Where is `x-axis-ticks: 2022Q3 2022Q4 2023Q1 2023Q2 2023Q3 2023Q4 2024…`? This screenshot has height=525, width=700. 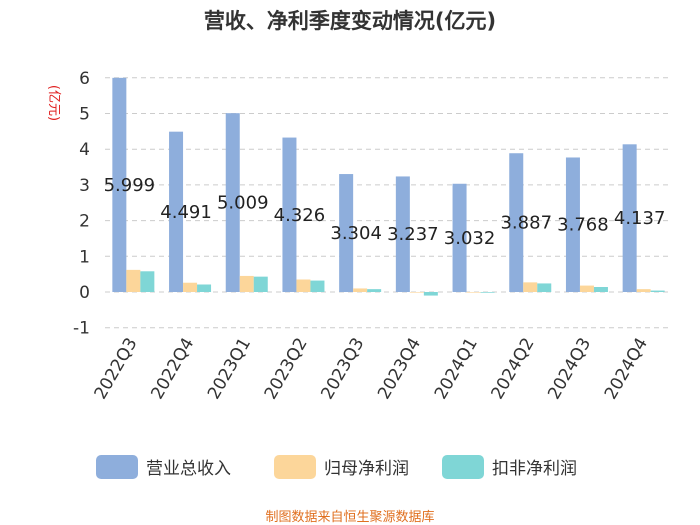 x-axis-ticks: 2022Q3 2022Q4 2023Q1 2023Q2 2023Q3 2023Q4 2024… is located at coordinates (371, 369).